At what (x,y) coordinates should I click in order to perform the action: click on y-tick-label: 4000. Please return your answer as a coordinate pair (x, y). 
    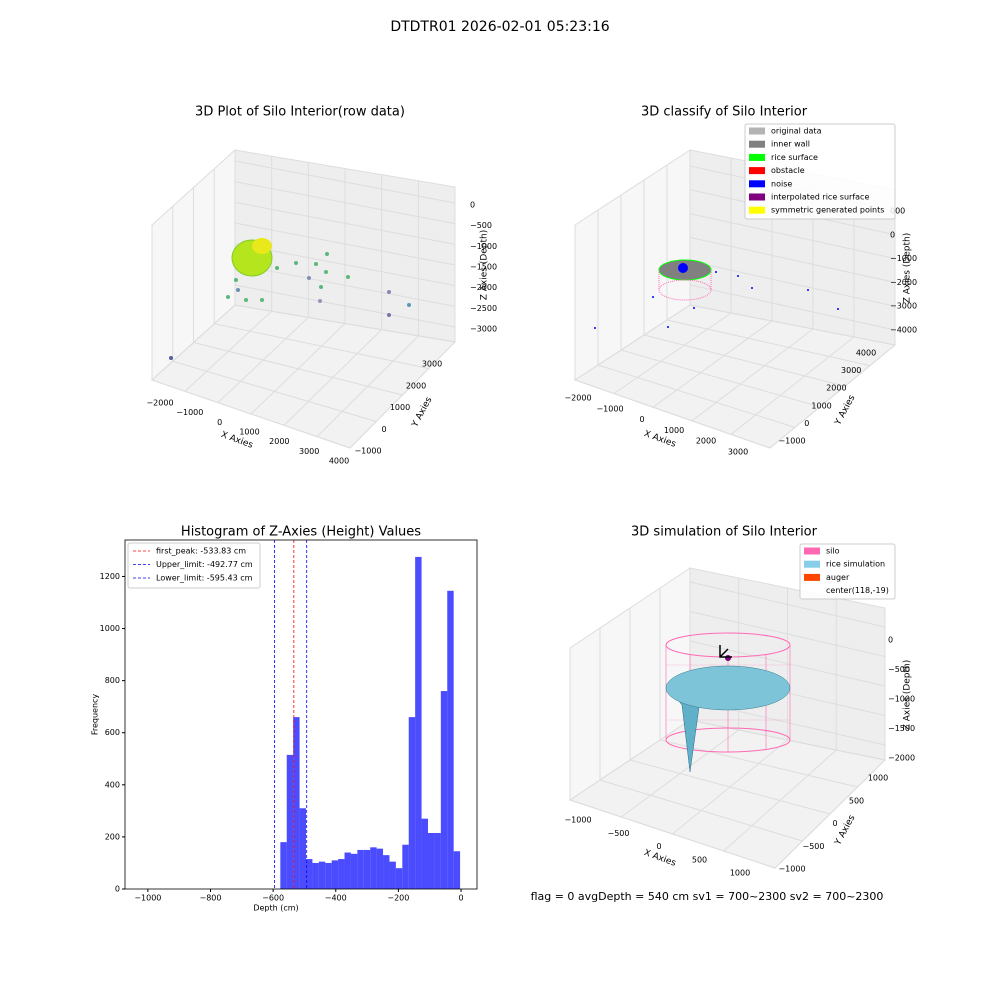
    Looking at the image, I should click on (866, 353).